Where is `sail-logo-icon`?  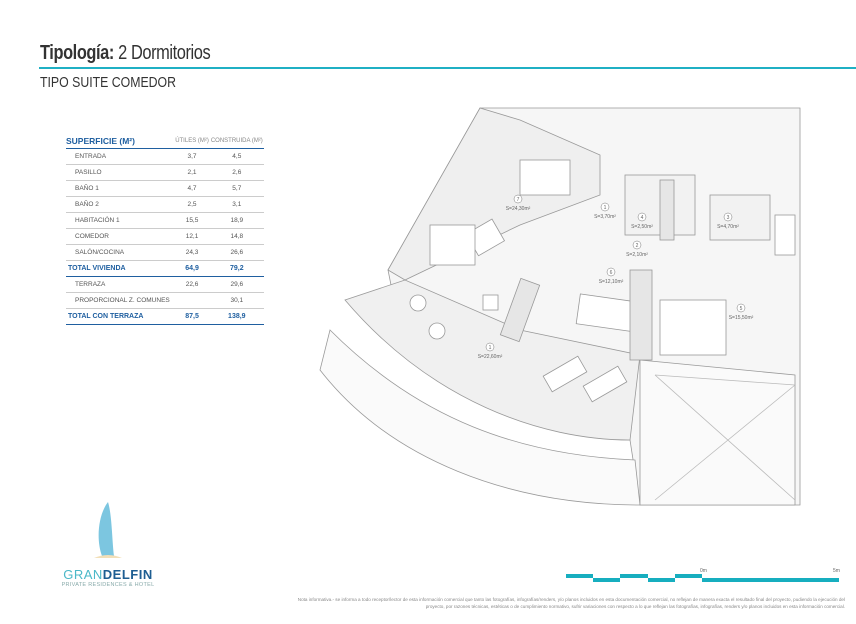 sail-logo-icon is located at coordinates (108, 530).